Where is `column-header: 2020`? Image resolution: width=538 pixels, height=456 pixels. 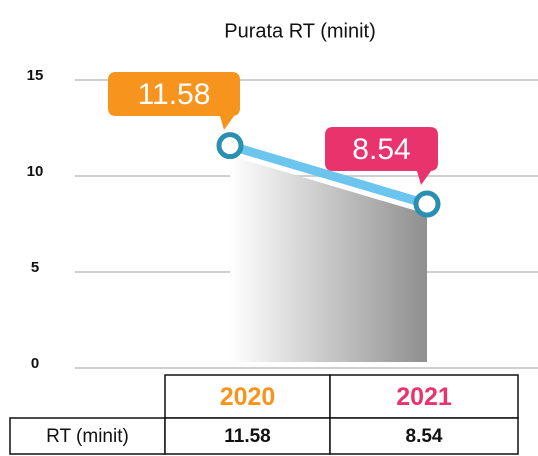
column-header: 2020 is located at coordinates (248, 397).